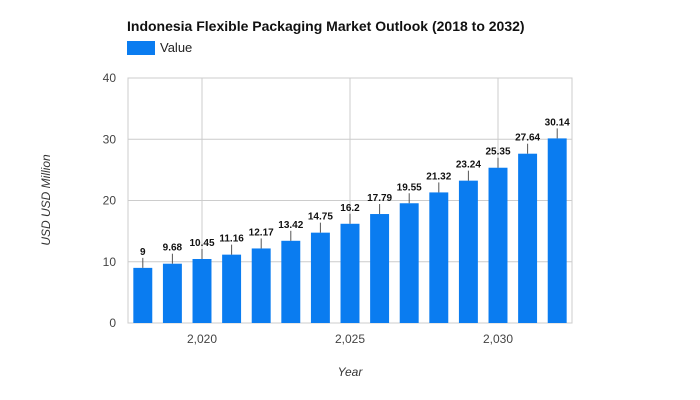 This screenshot has width=700, height=400. I want to click on data-label: 27.64, so click(527, 138).